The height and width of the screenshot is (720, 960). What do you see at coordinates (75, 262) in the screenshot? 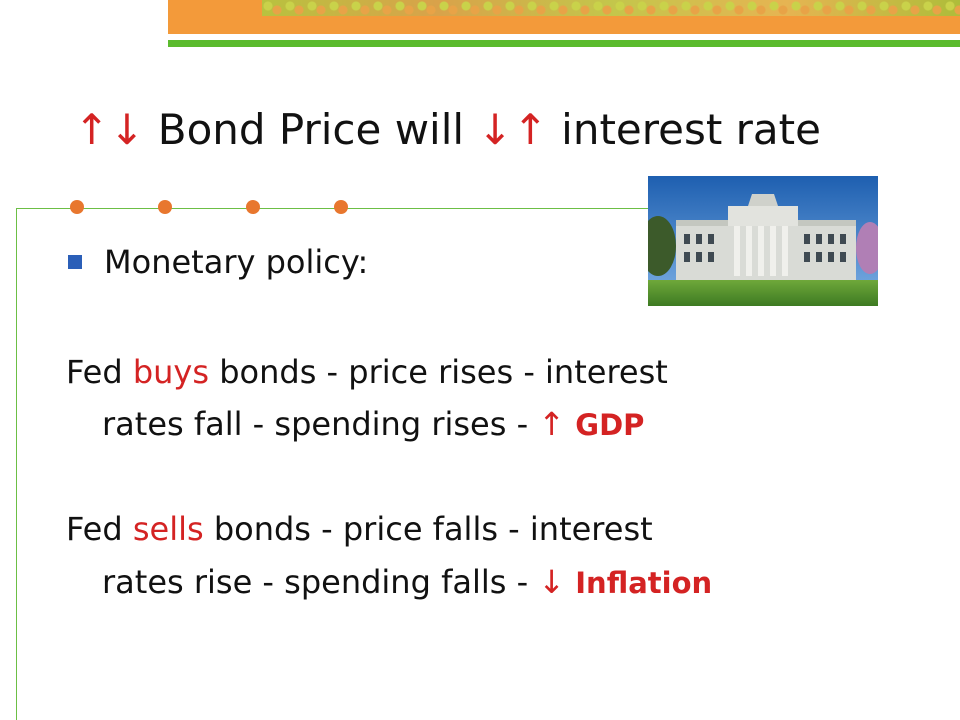
I see `bullet-square-icon` at bounding box center [75, 262].